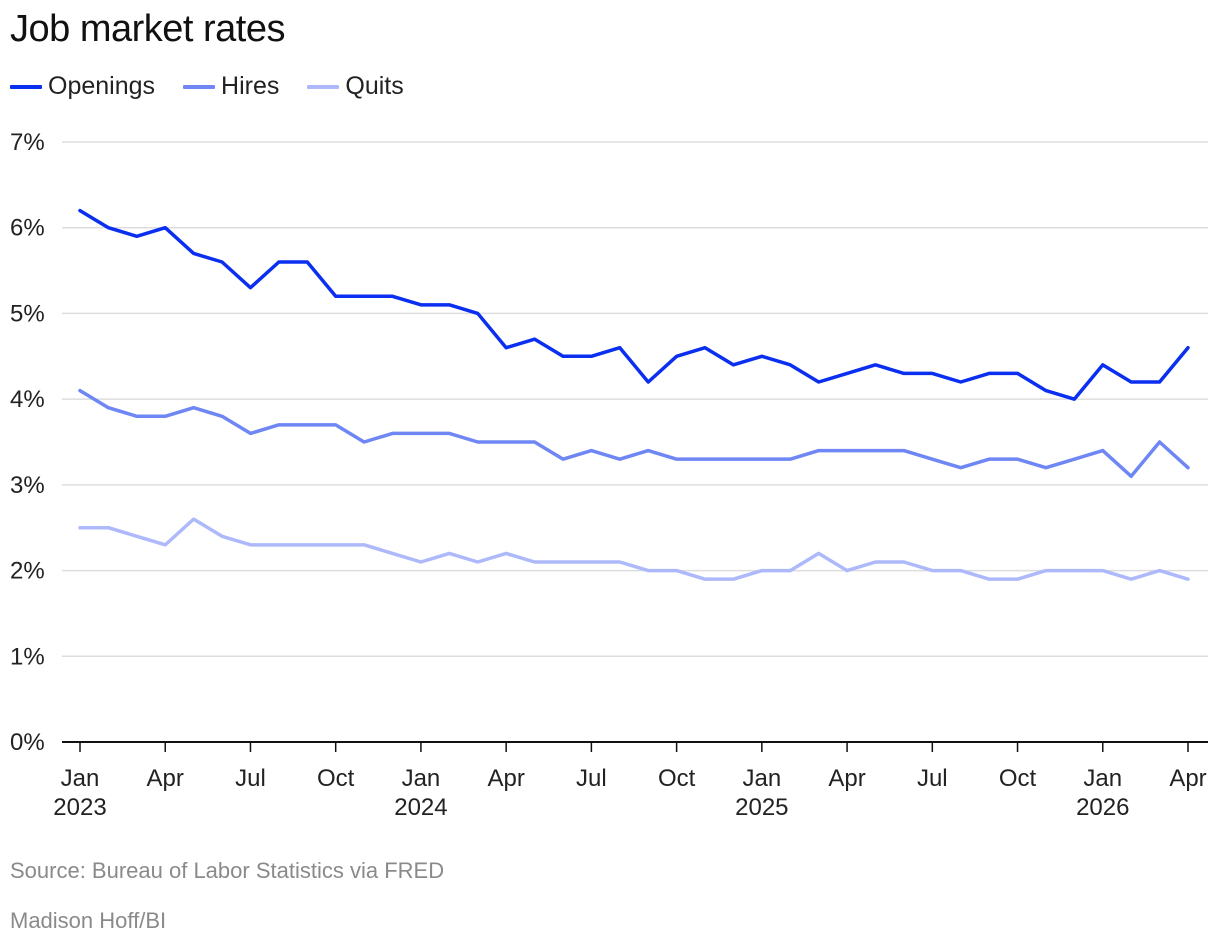  I want to click on legend-label-quits: Quits, so click(374, 86).